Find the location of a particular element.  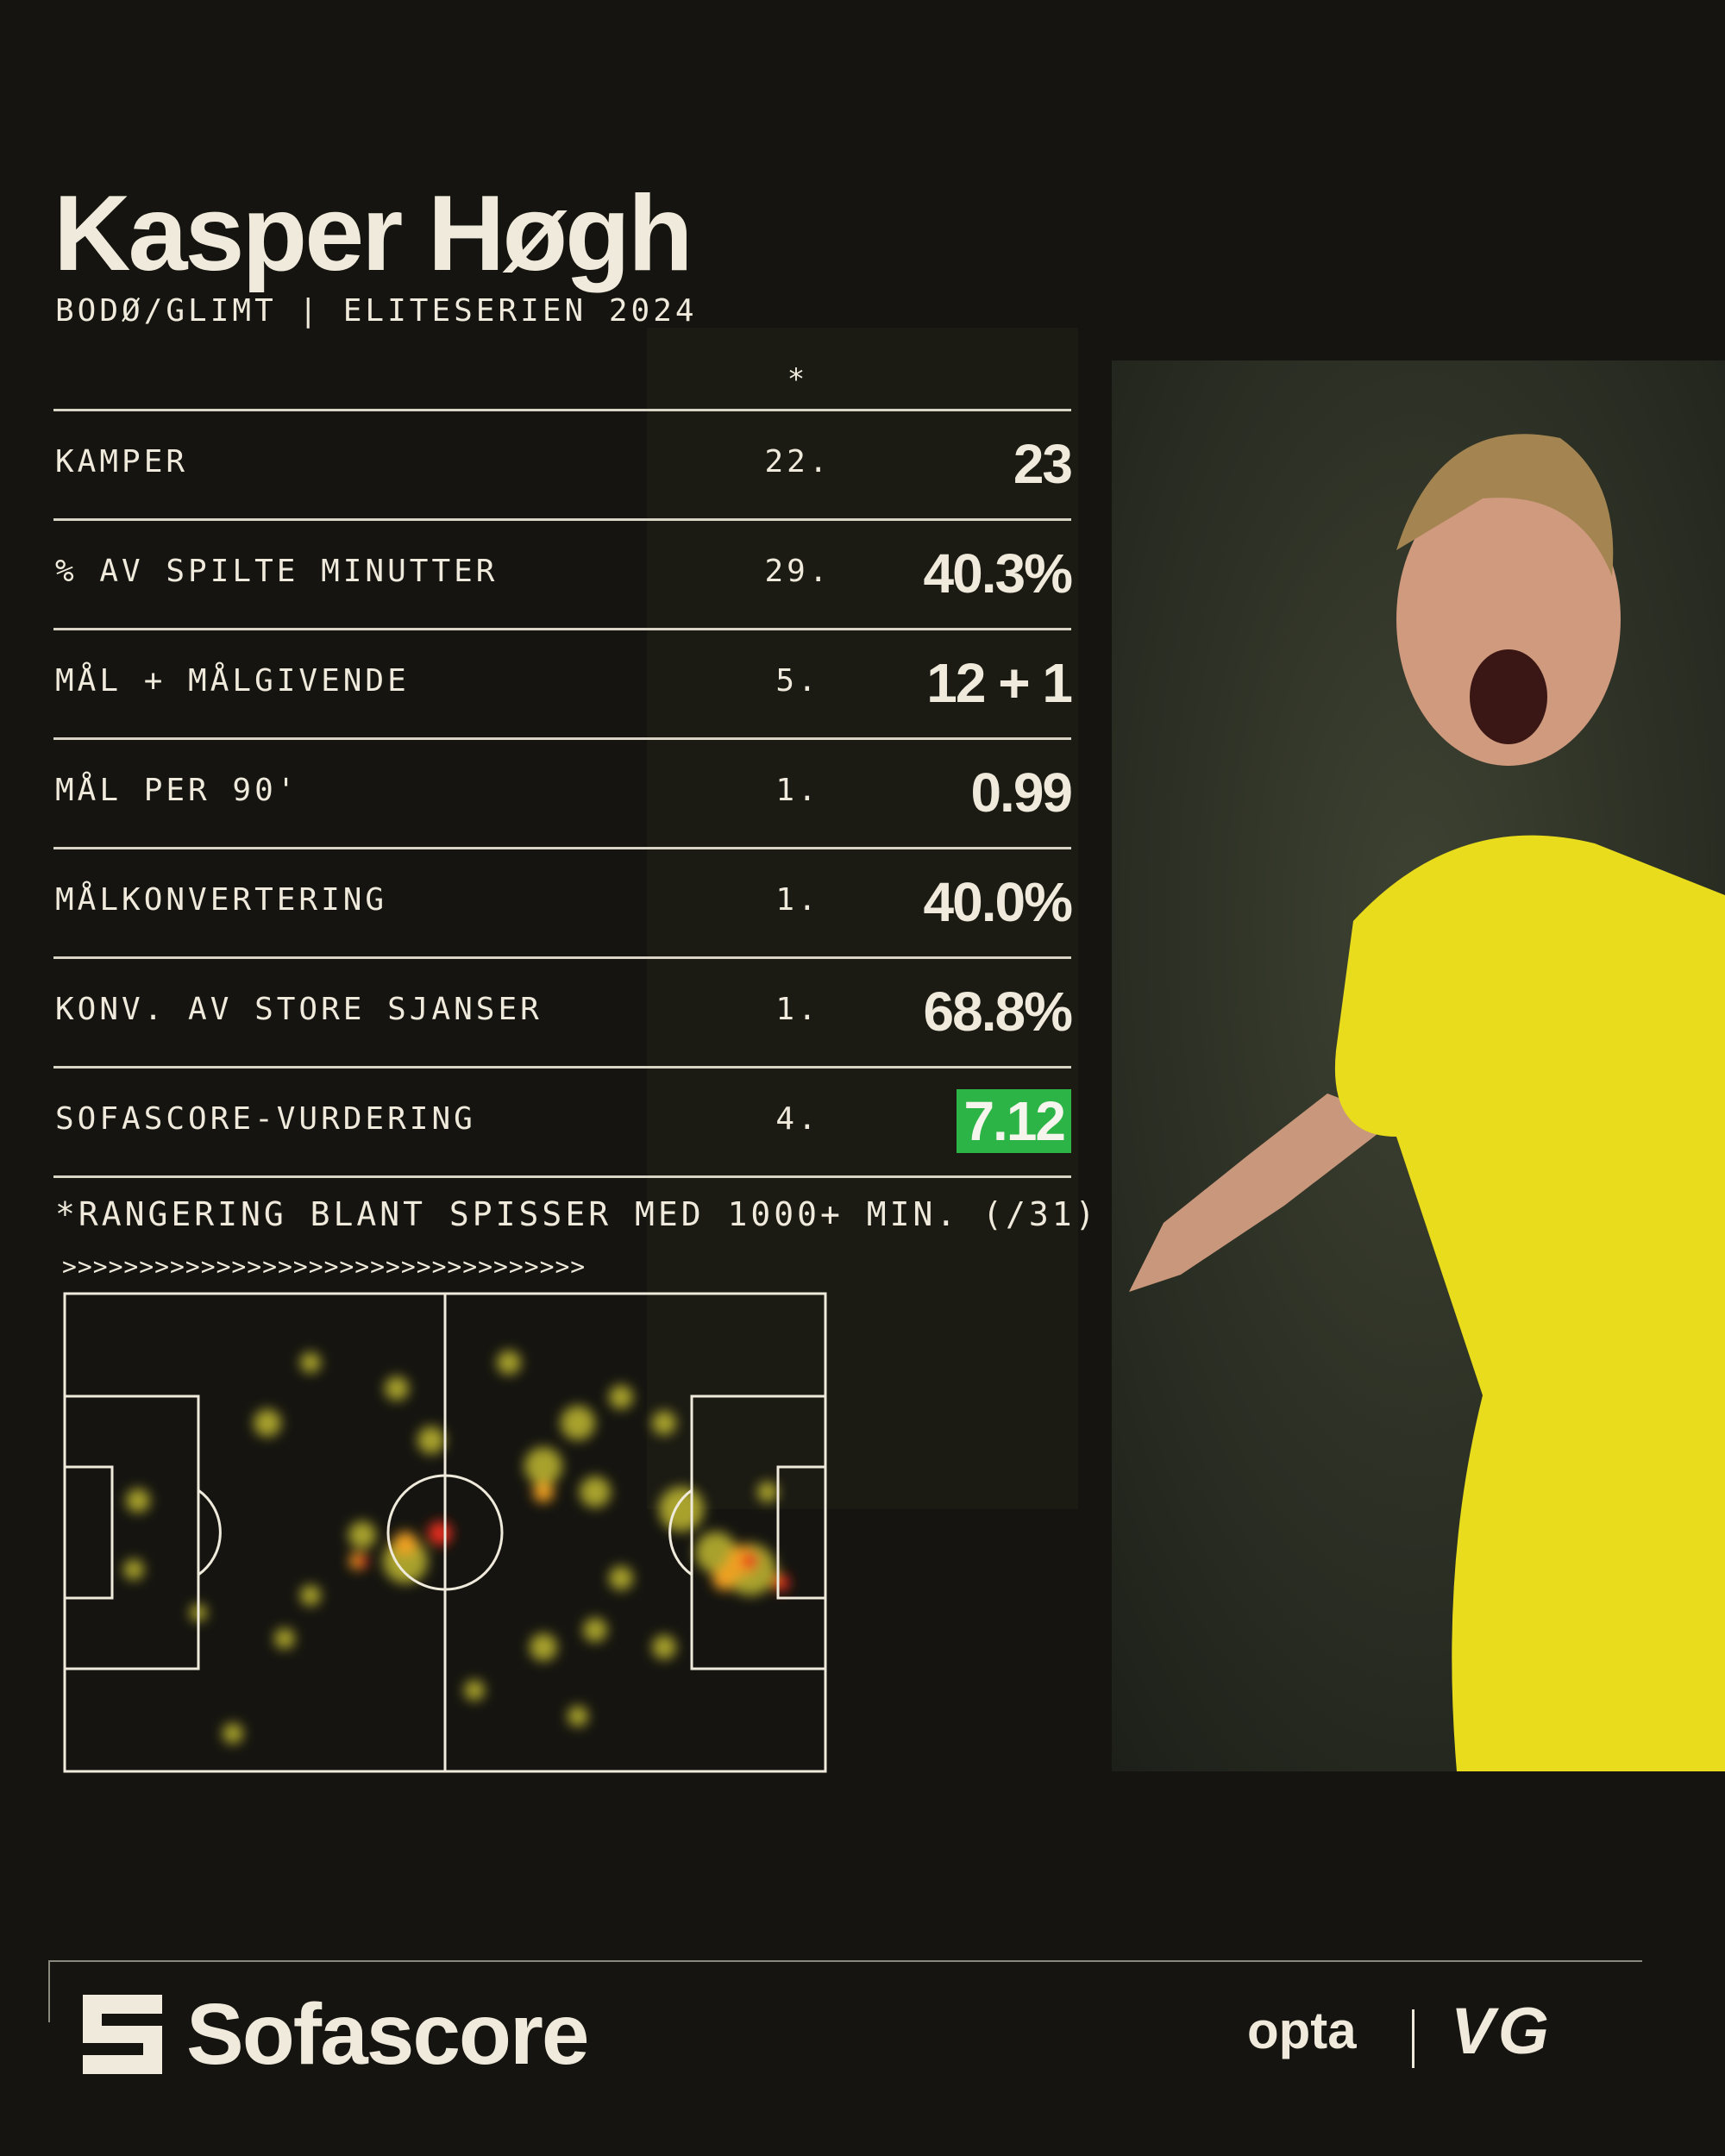

heatmap is located at coordinates (445, 1532).